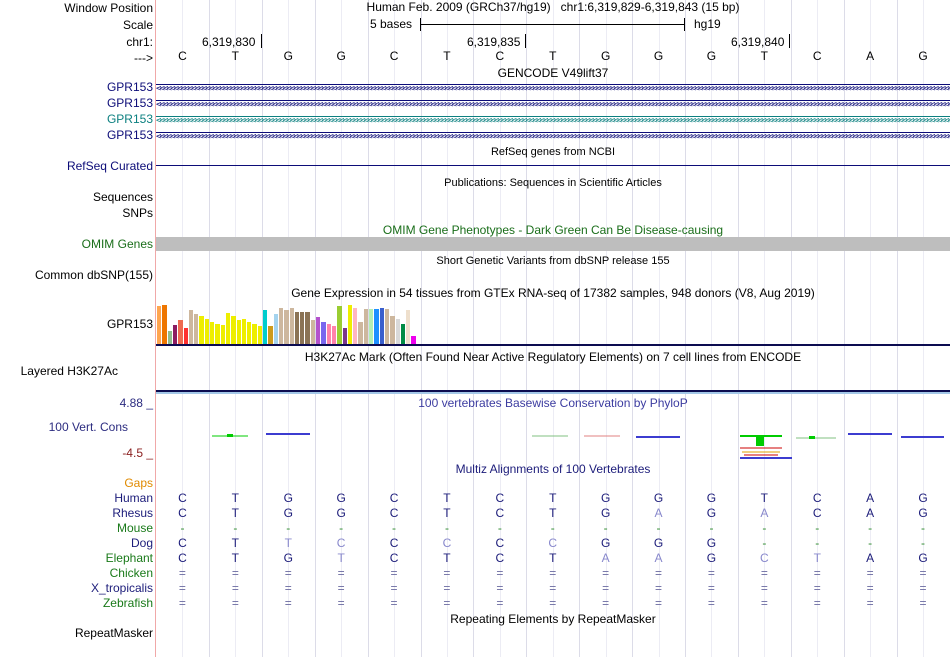 This screenshot has height=657, width=950. What do you see at coordinates (420, 24) in the screenshot?
I see `scale-bar-left-cap` at bounding box center [420, 24].